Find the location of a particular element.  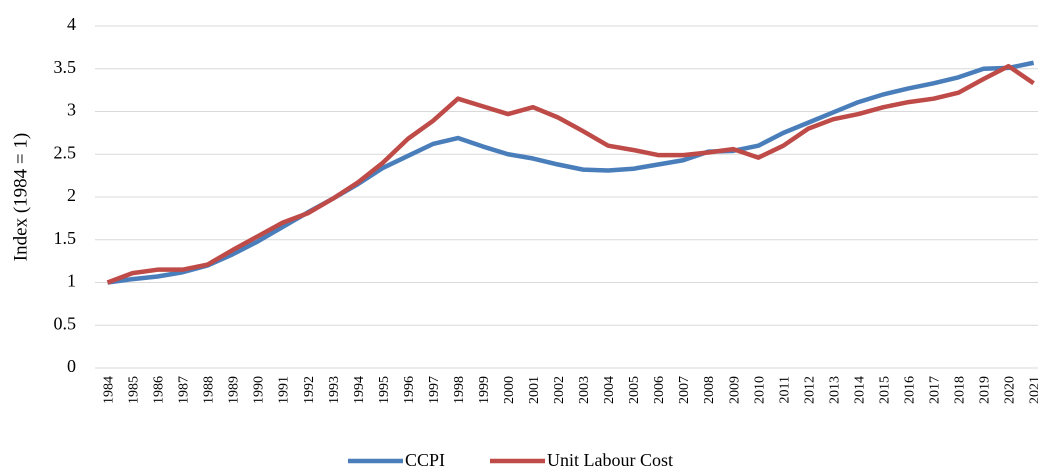

x-tick-label: 2012 is located at coordinates (809, 390).